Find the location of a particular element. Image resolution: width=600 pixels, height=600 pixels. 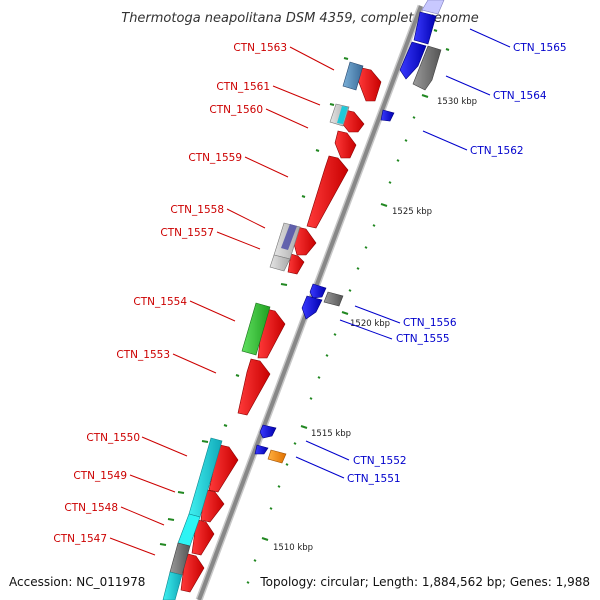

gene-label-ctn-1562: CTN_1562 is located at coordinates (497, 151).